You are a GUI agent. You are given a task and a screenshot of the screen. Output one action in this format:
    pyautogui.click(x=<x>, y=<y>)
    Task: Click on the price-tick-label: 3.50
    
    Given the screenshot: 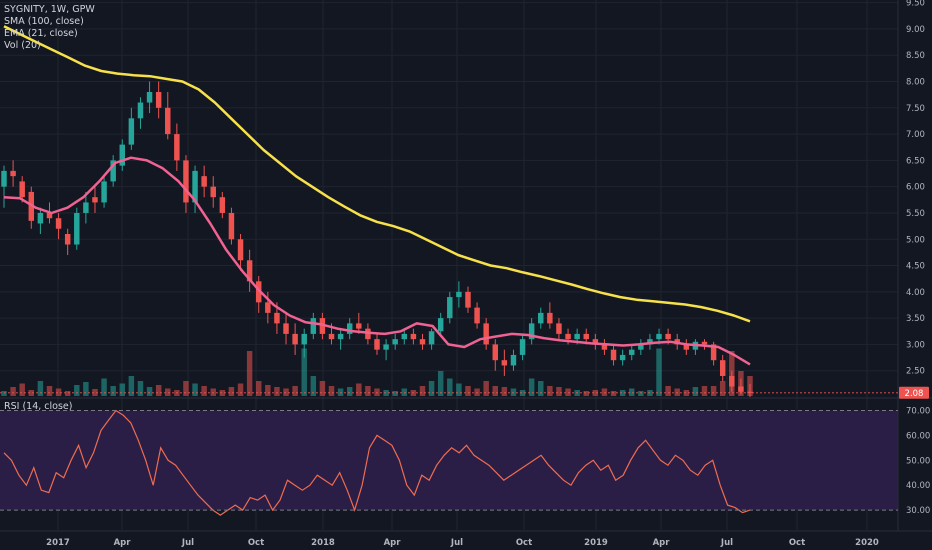 What is the action you would take?
    pyautogui.click(x=915, y=319)
    